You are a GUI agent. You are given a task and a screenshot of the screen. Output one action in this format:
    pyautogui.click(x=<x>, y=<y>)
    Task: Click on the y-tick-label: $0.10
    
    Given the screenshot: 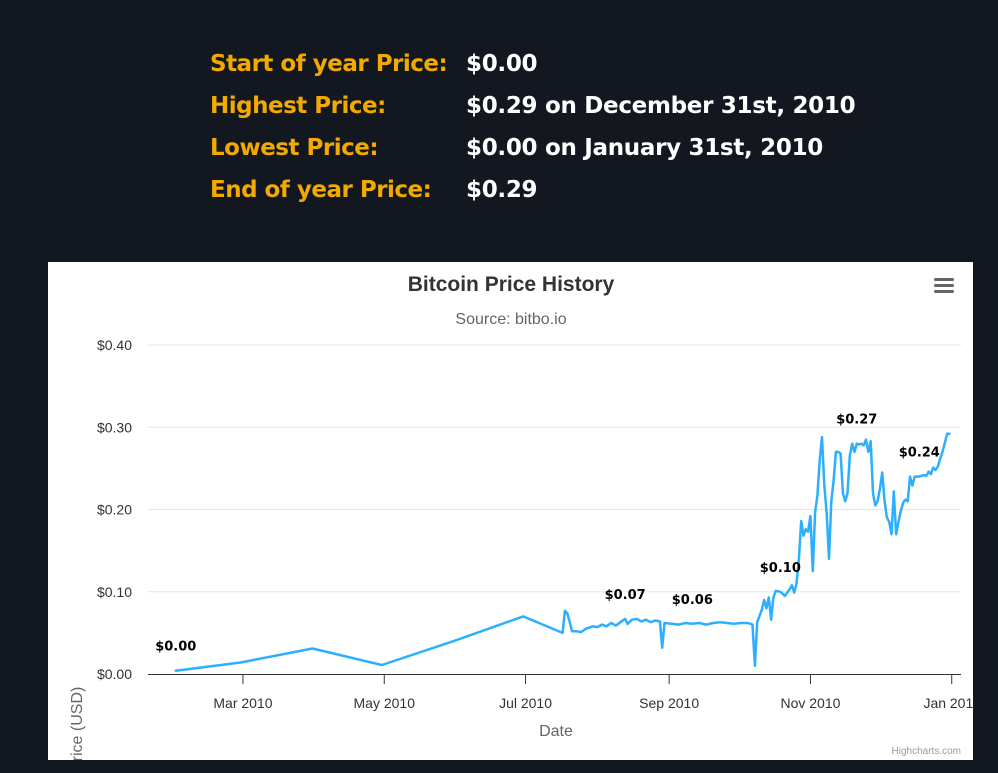 What is the action you would take?
    pyautogui.click(x=114, y=592)
    